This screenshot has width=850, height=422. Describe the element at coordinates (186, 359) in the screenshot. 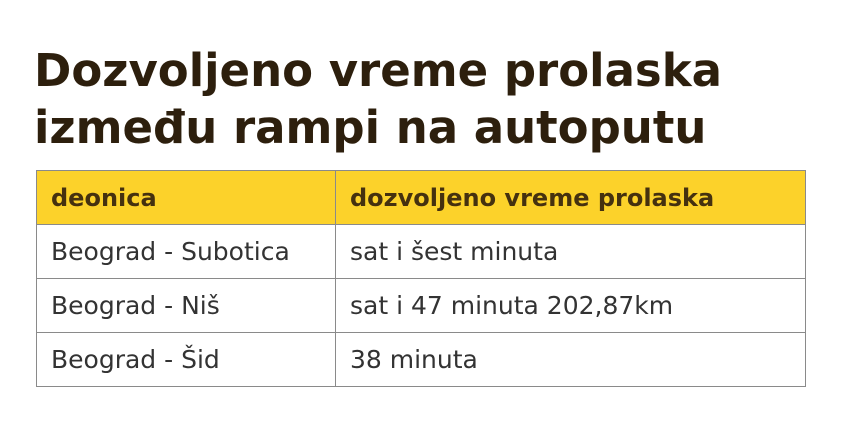

I see `table-cell: Beograd - Šid` at that location.